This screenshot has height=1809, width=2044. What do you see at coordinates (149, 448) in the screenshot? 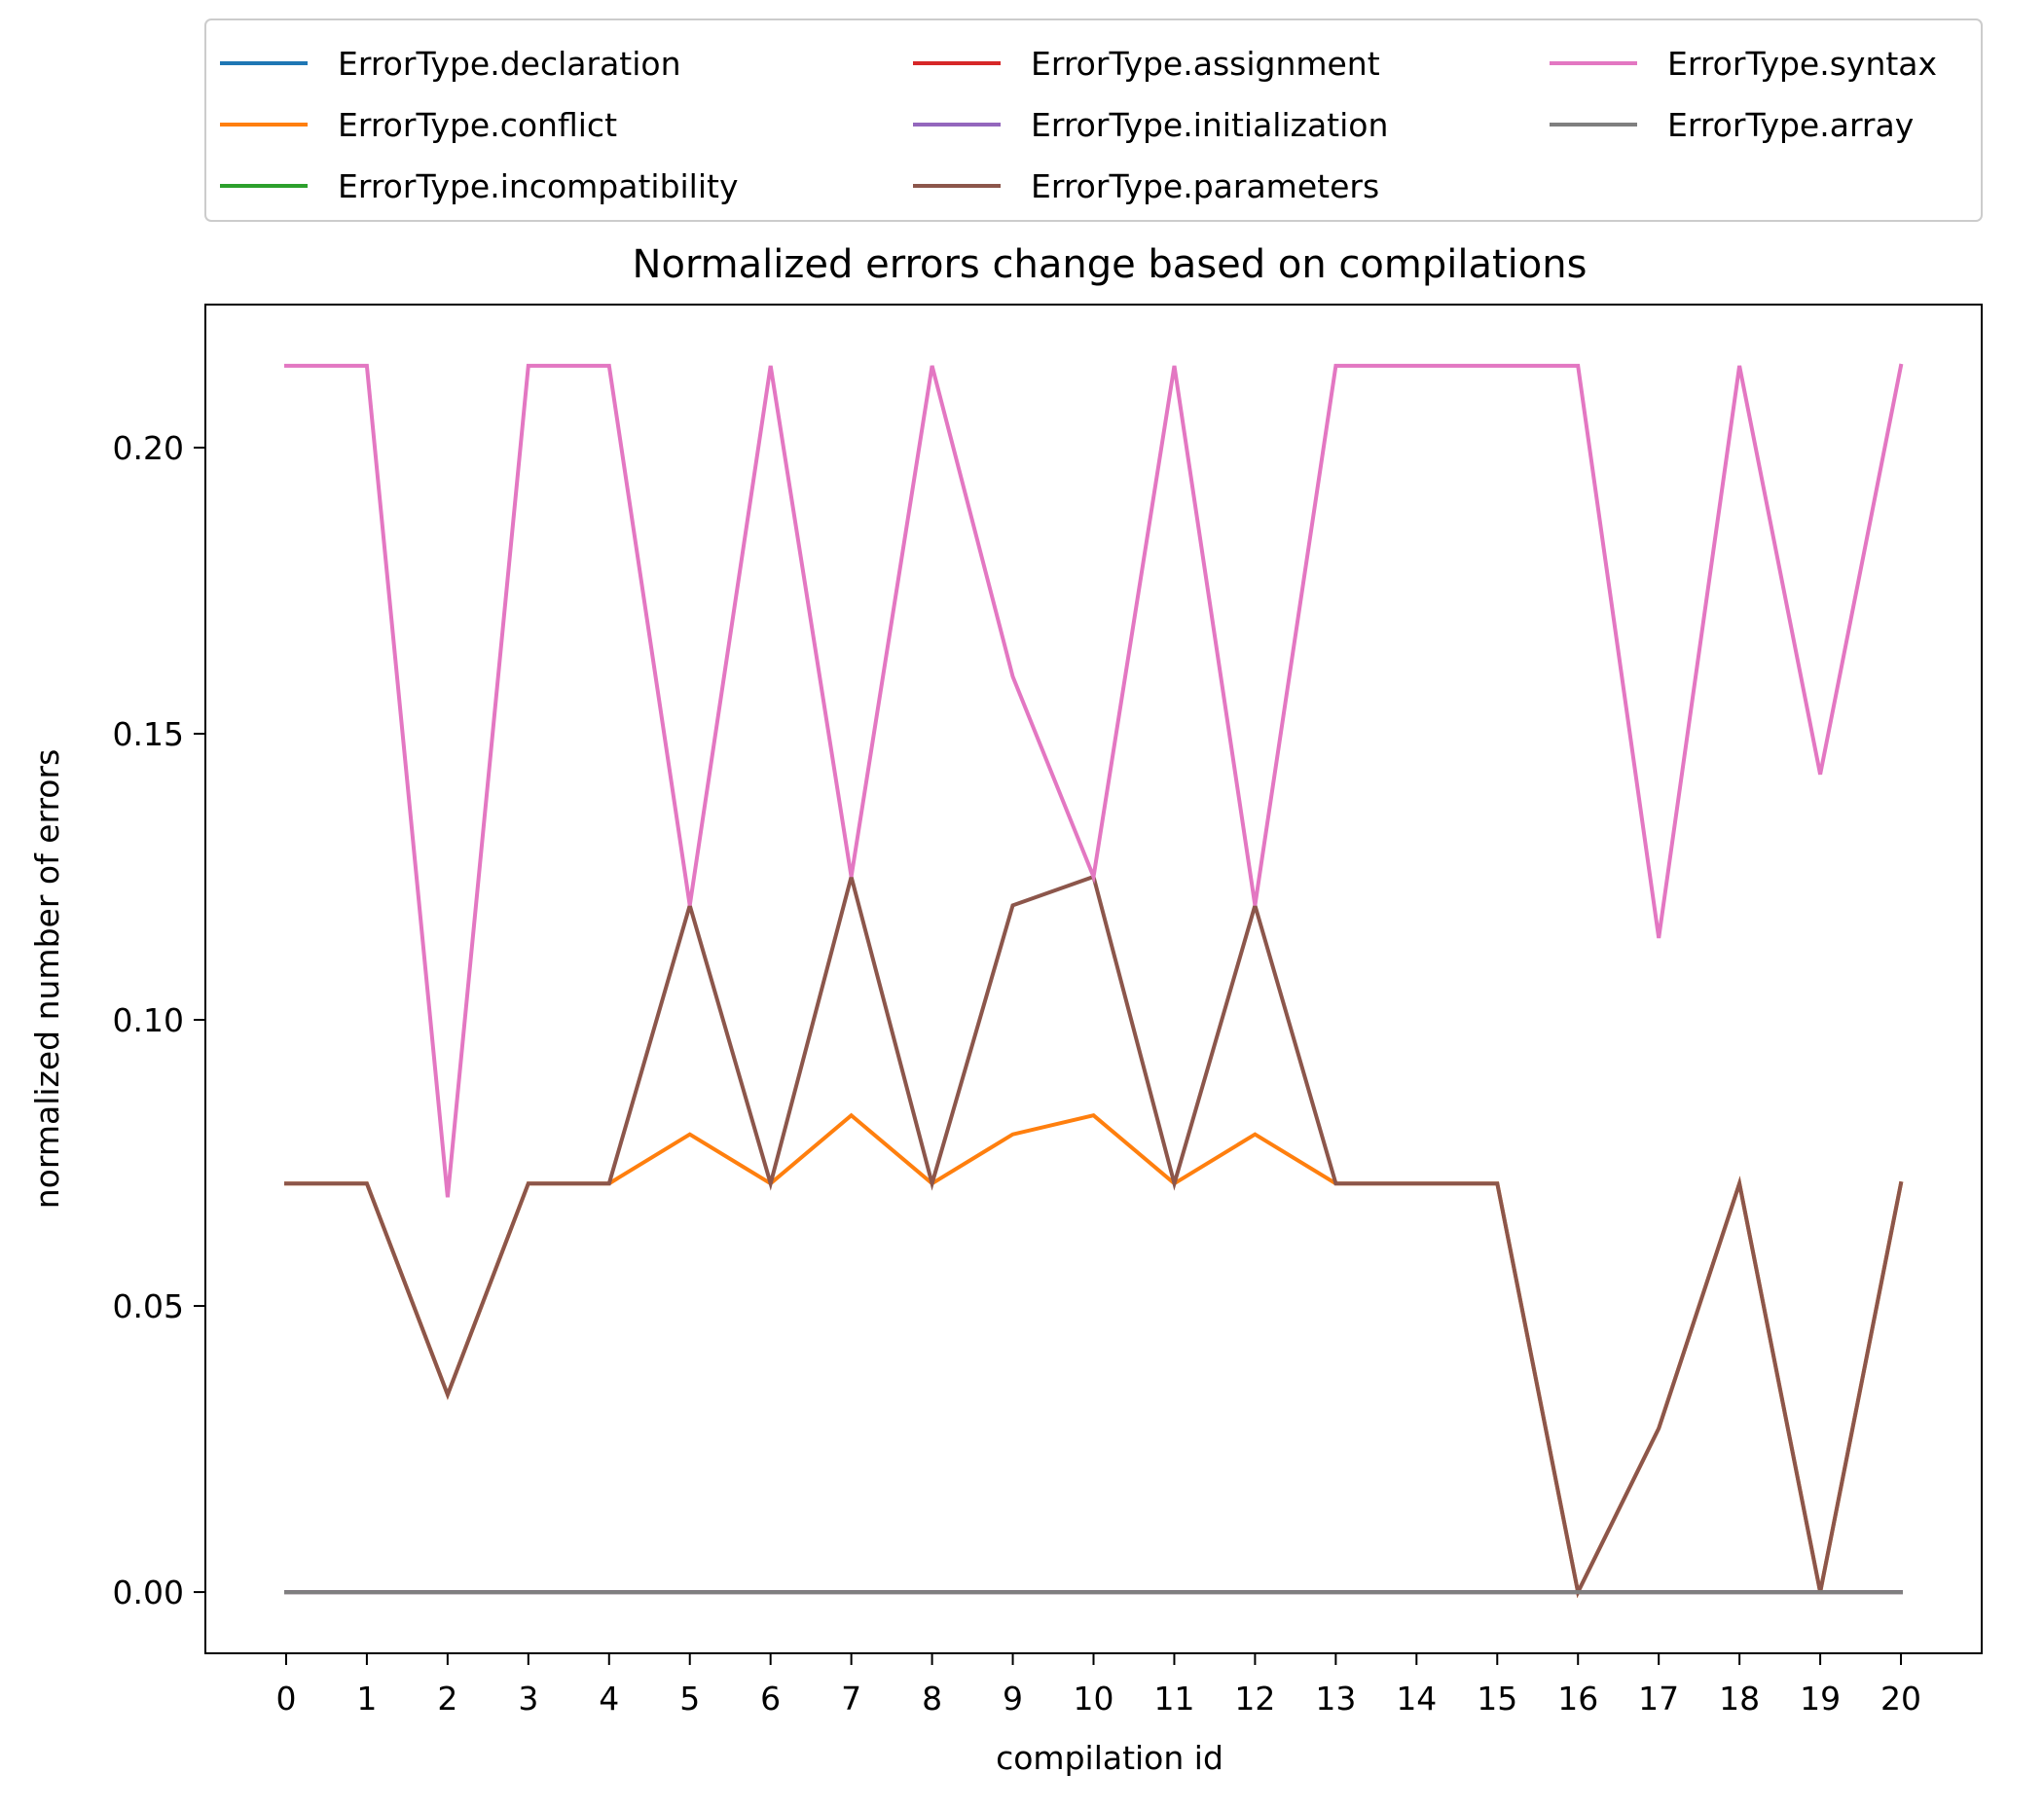
I see `y-tick-label: 0.20` at bounding box center [149, 448].